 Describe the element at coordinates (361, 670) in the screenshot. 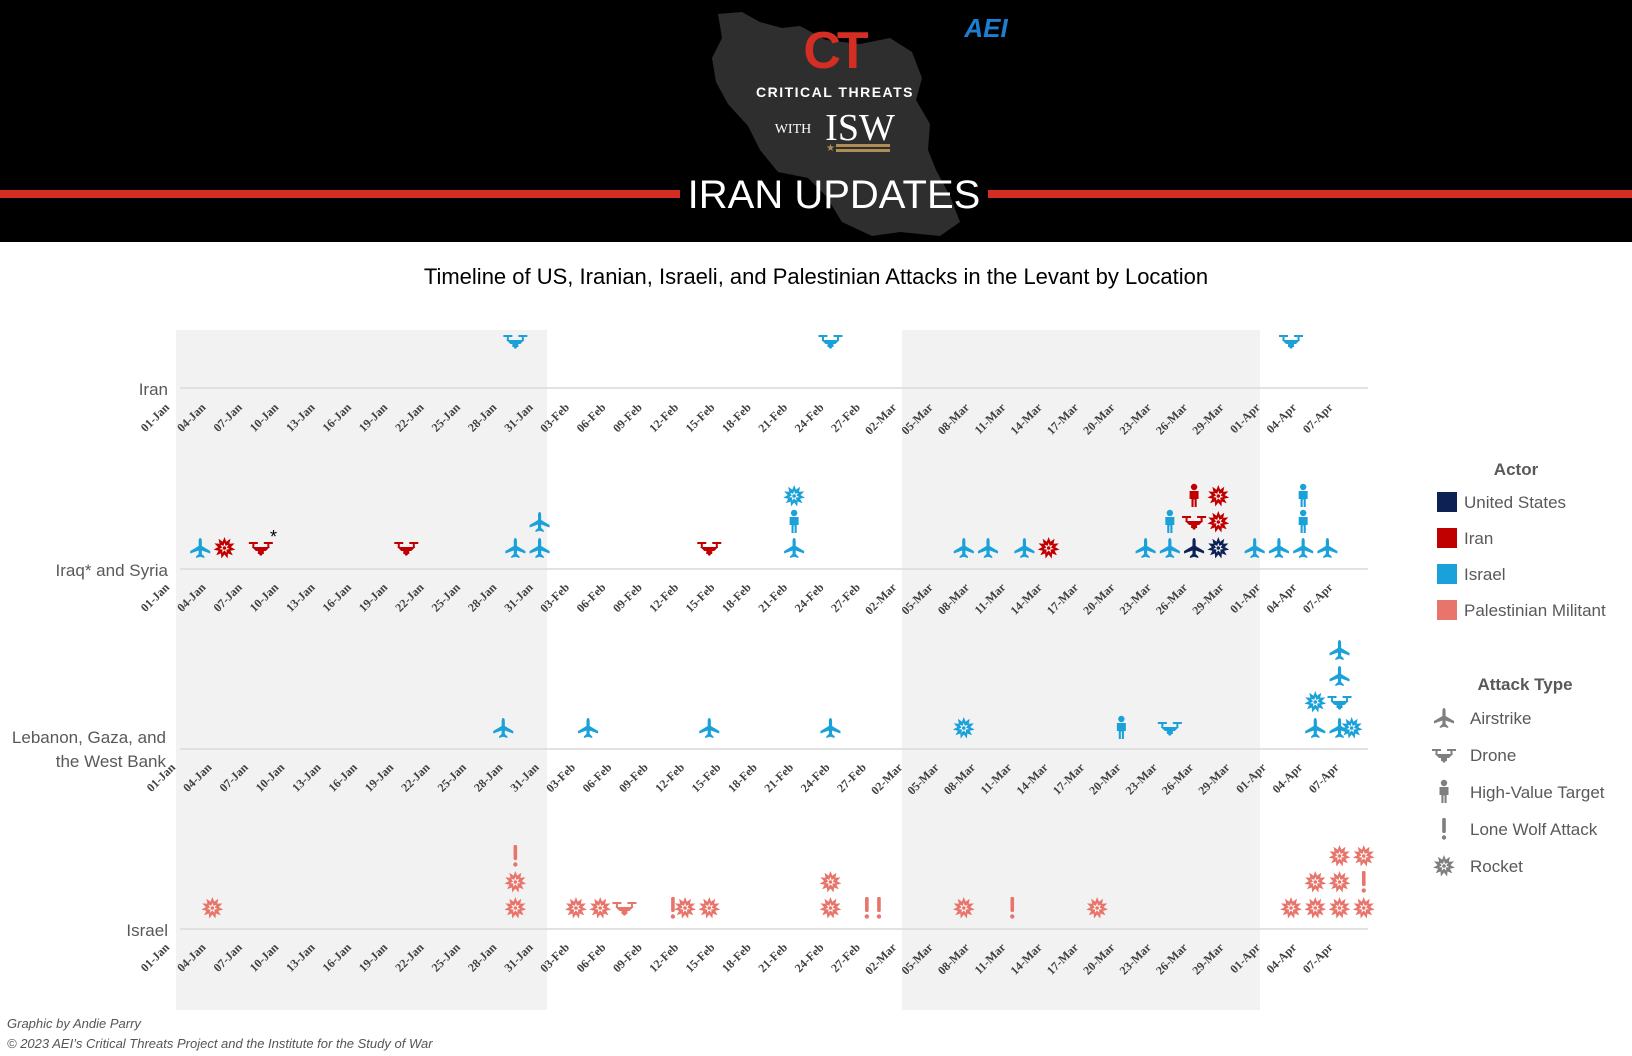

I see `shade-january` at that location.